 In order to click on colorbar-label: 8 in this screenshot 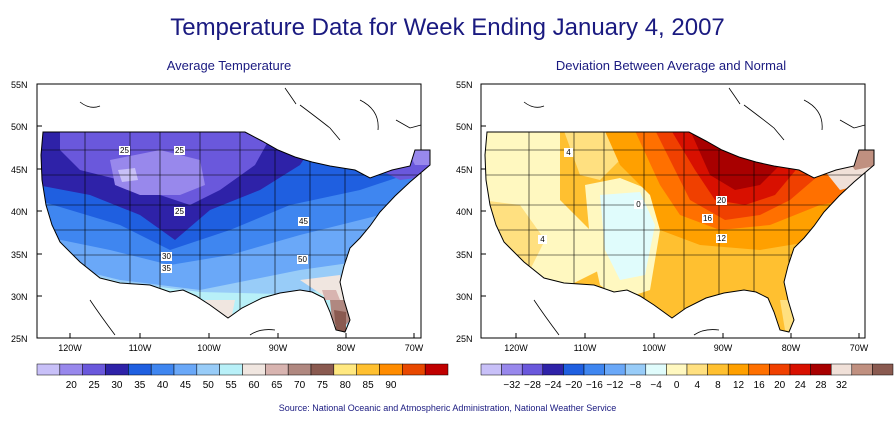, I will do `click(718, 385)`.